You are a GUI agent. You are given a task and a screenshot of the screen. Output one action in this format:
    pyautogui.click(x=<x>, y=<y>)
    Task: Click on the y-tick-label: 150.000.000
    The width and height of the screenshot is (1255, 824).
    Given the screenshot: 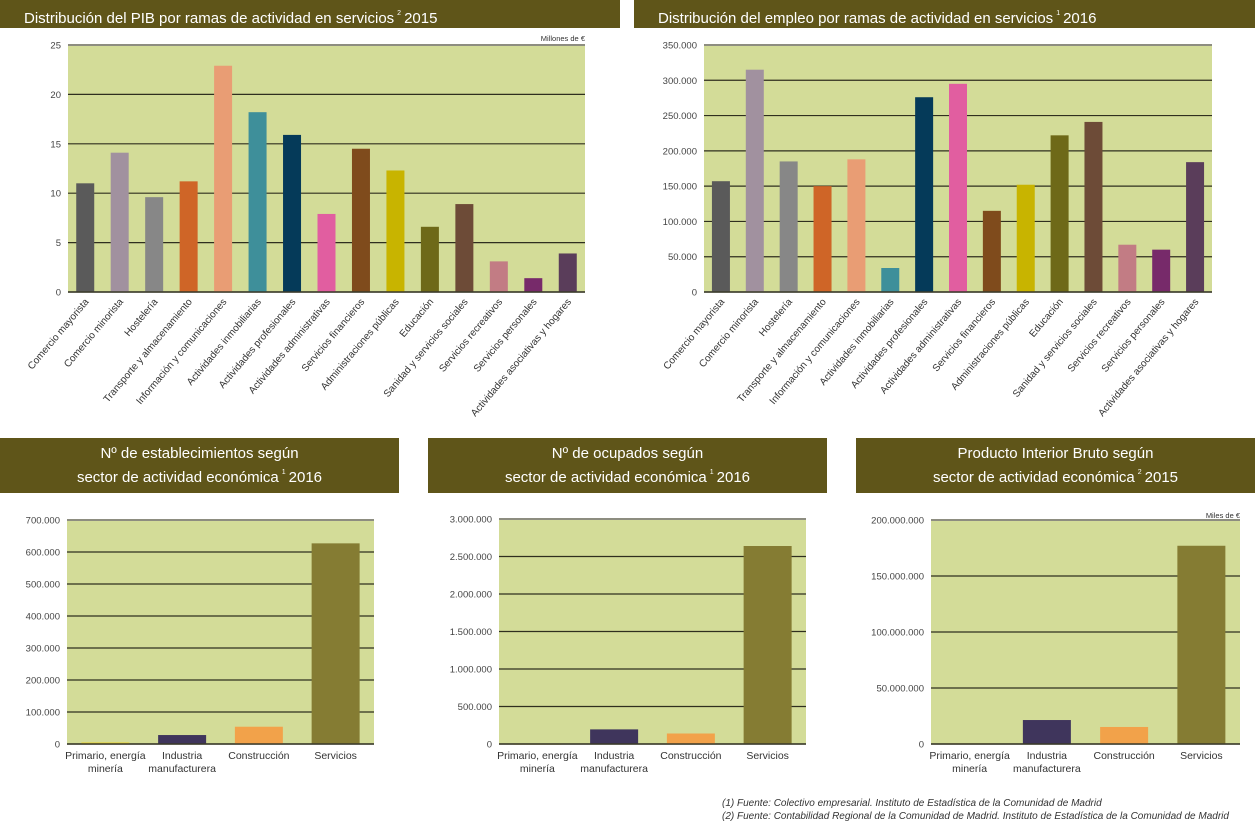 What is the action you would take?
    pyautogui.click(x=897, y=577)
    